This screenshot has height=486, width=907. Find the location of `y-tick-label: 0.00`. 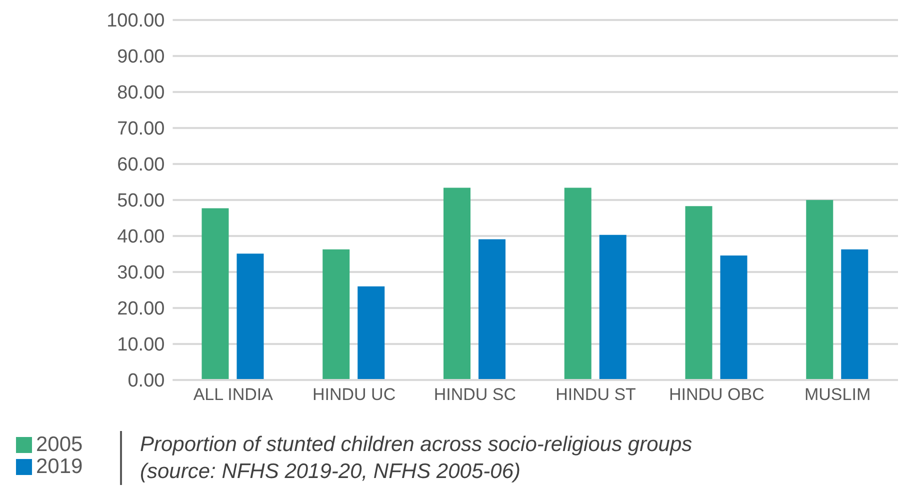

y-tick-label: 0.00 is located at coordinates (146, 381).